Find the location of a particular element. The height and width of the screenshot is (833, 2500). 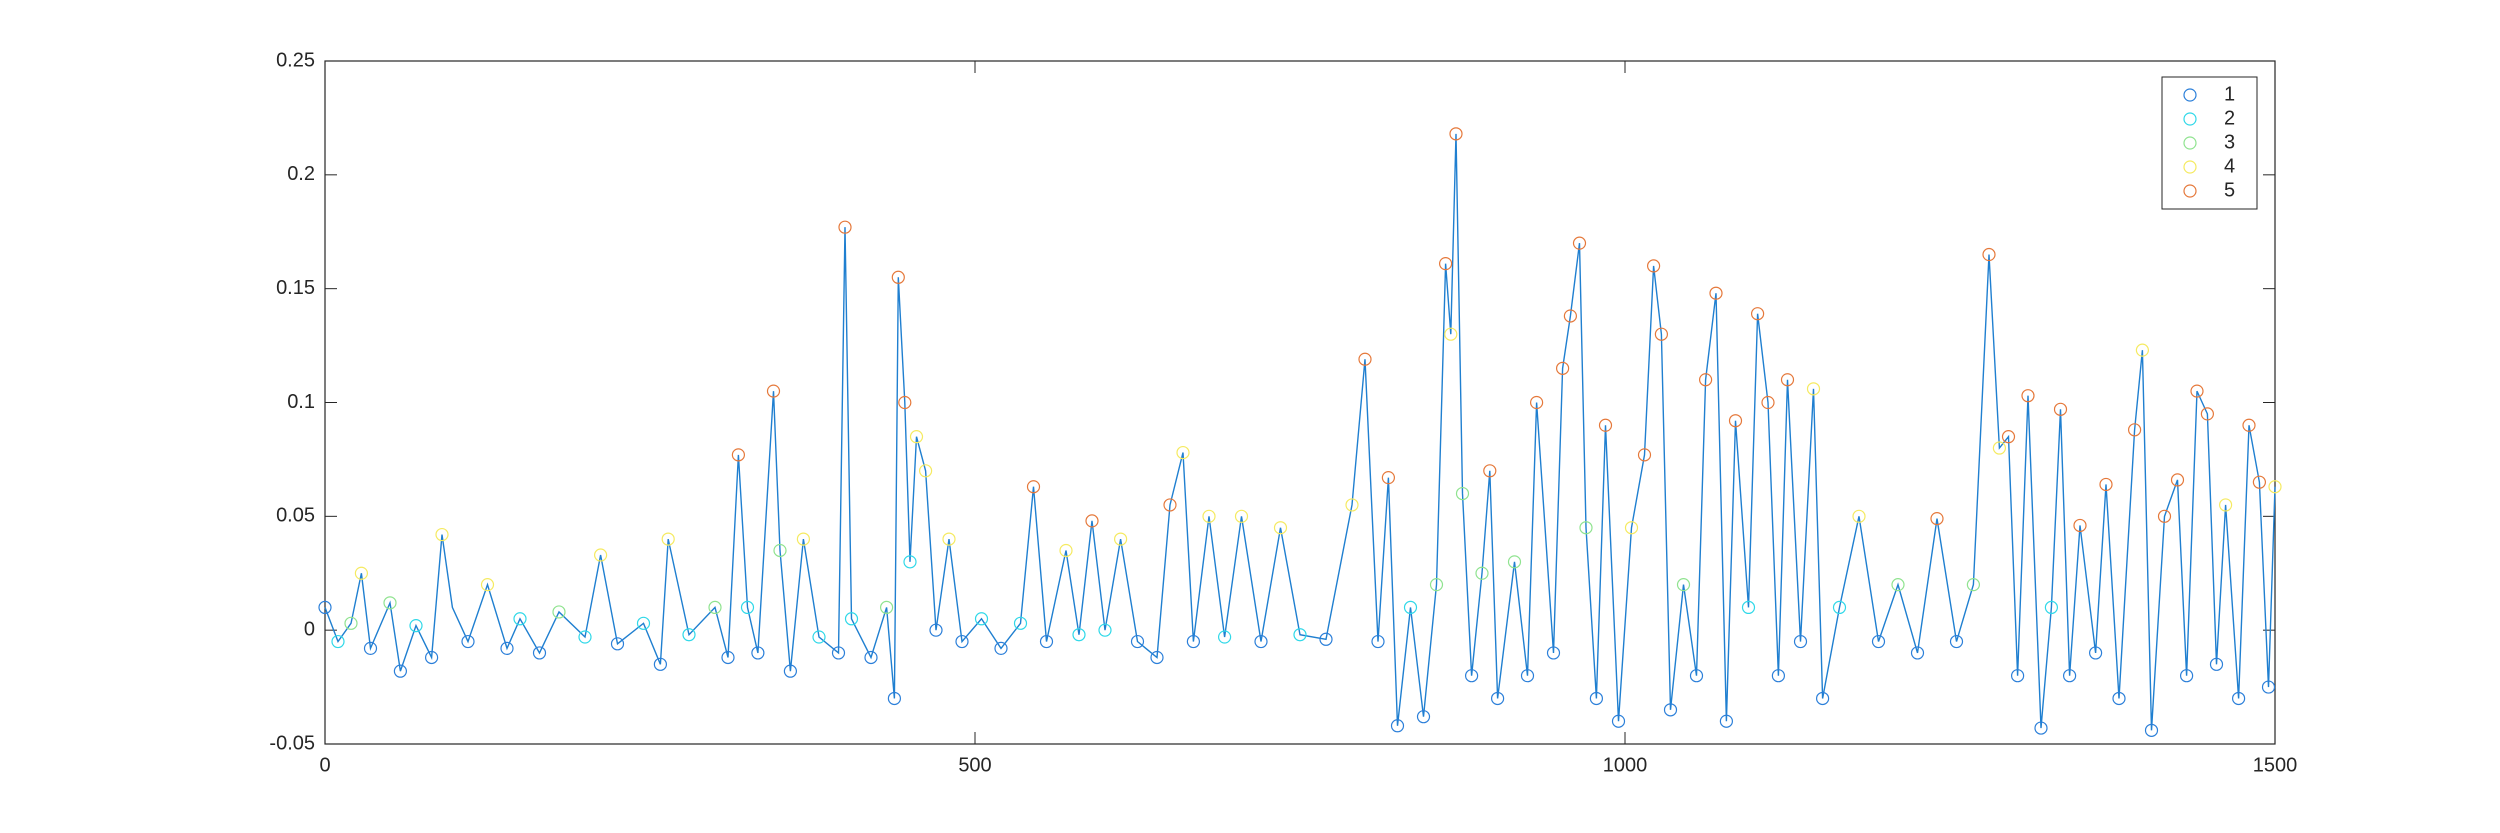

y-tick-label: 0 is located at coordinates (309, 629).